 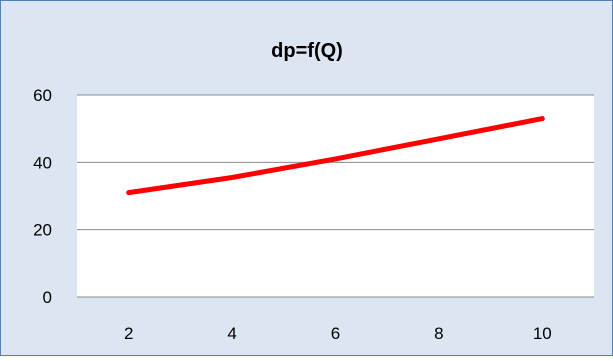 What do you see at coordinates (42, 162) in the screenshot?
I see `y-tick-label: 40` at bounding box center [42, 162].